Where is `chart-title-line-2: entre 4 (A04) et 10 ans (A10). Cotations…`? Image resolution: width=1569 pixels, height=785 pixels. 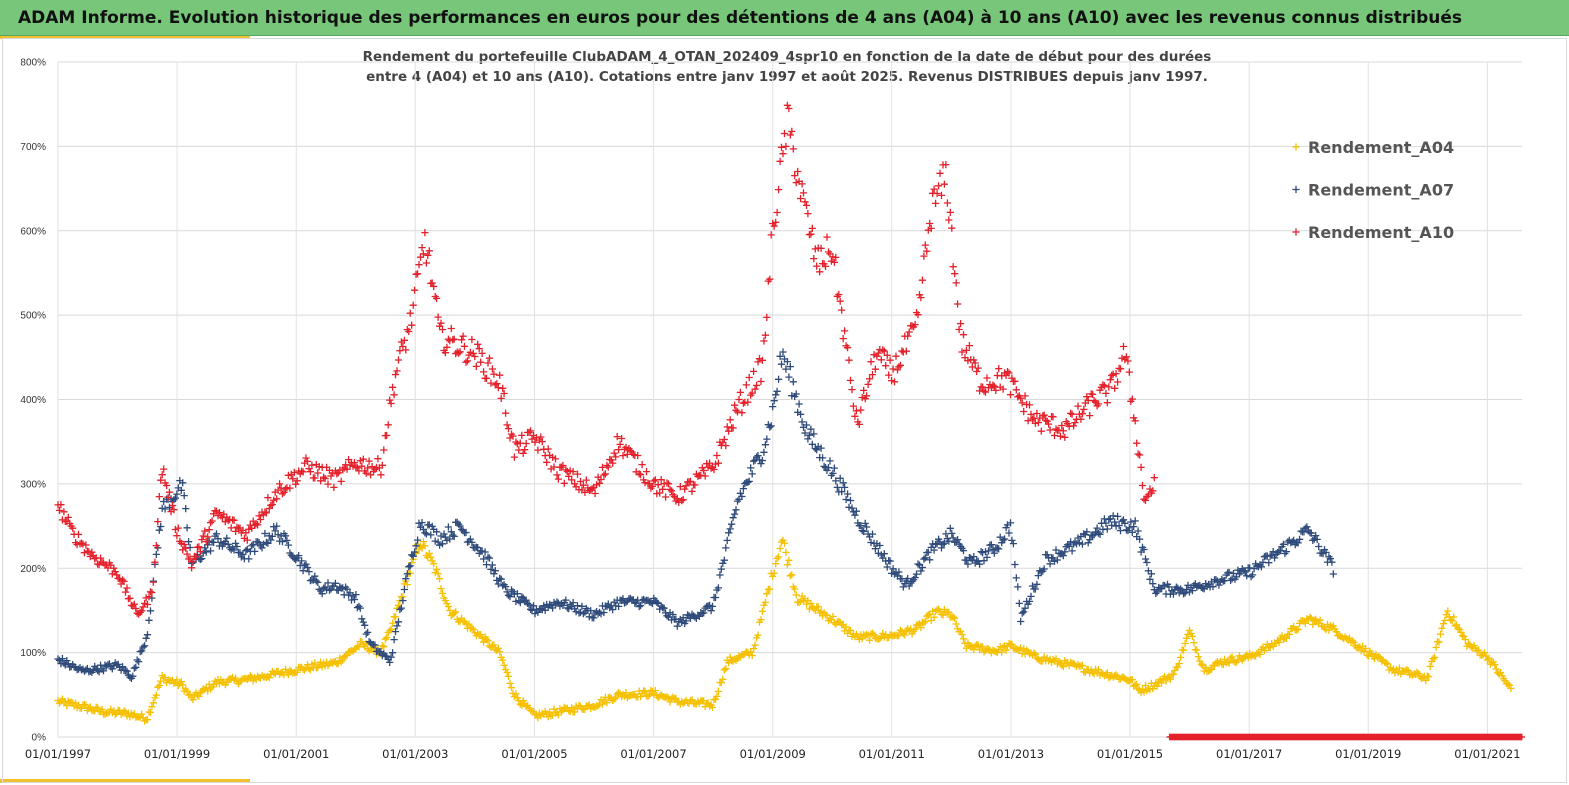
chart-title-line-2: entre 4 (A04) et 10 ans (A10). Cotations… is located at coordinates (787, 77).